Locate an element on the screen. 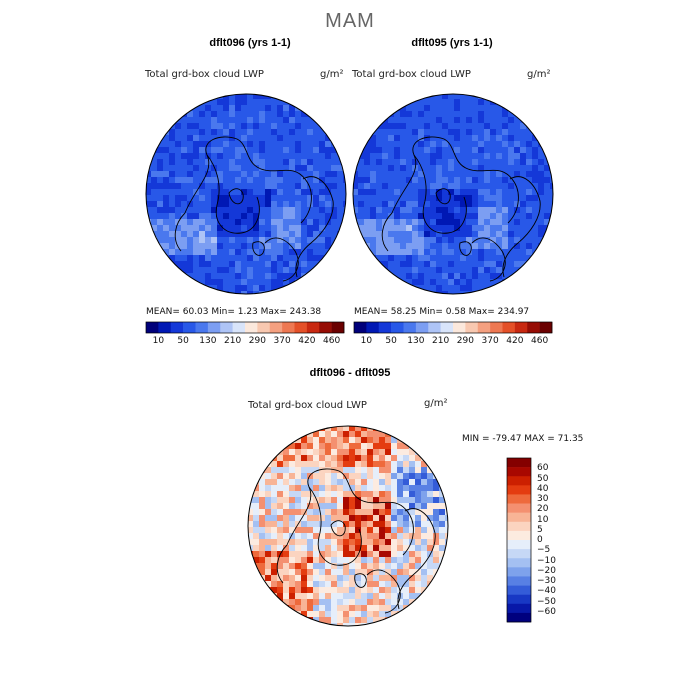 This screenshot has height=700, width=700. diff-units: g/m² is located at coordinates (436, 403).